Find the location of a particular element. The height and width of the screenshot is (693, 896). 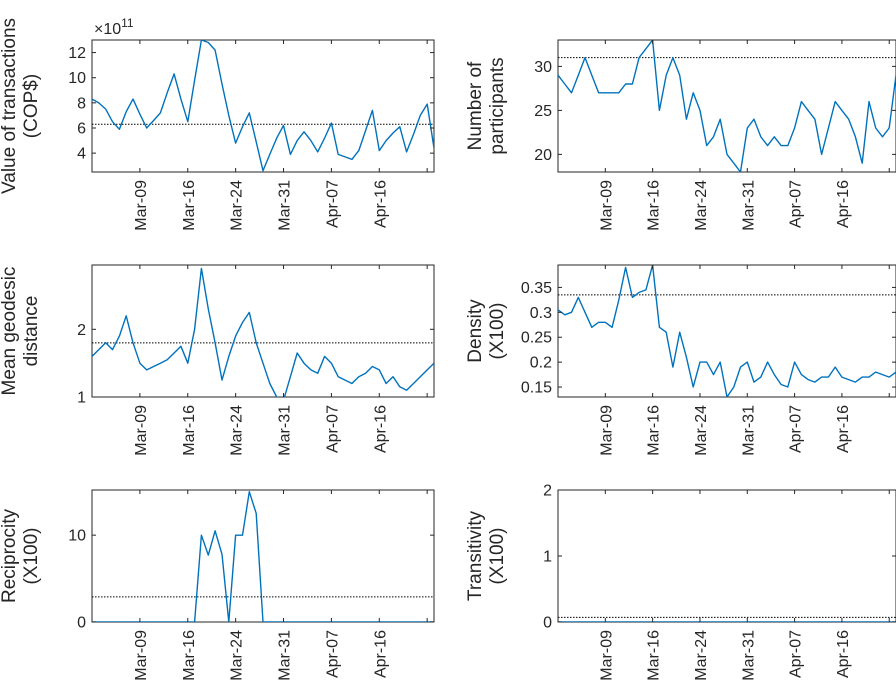

reciprocity-ylabel: (X100) is located at coordinates (31, 555).